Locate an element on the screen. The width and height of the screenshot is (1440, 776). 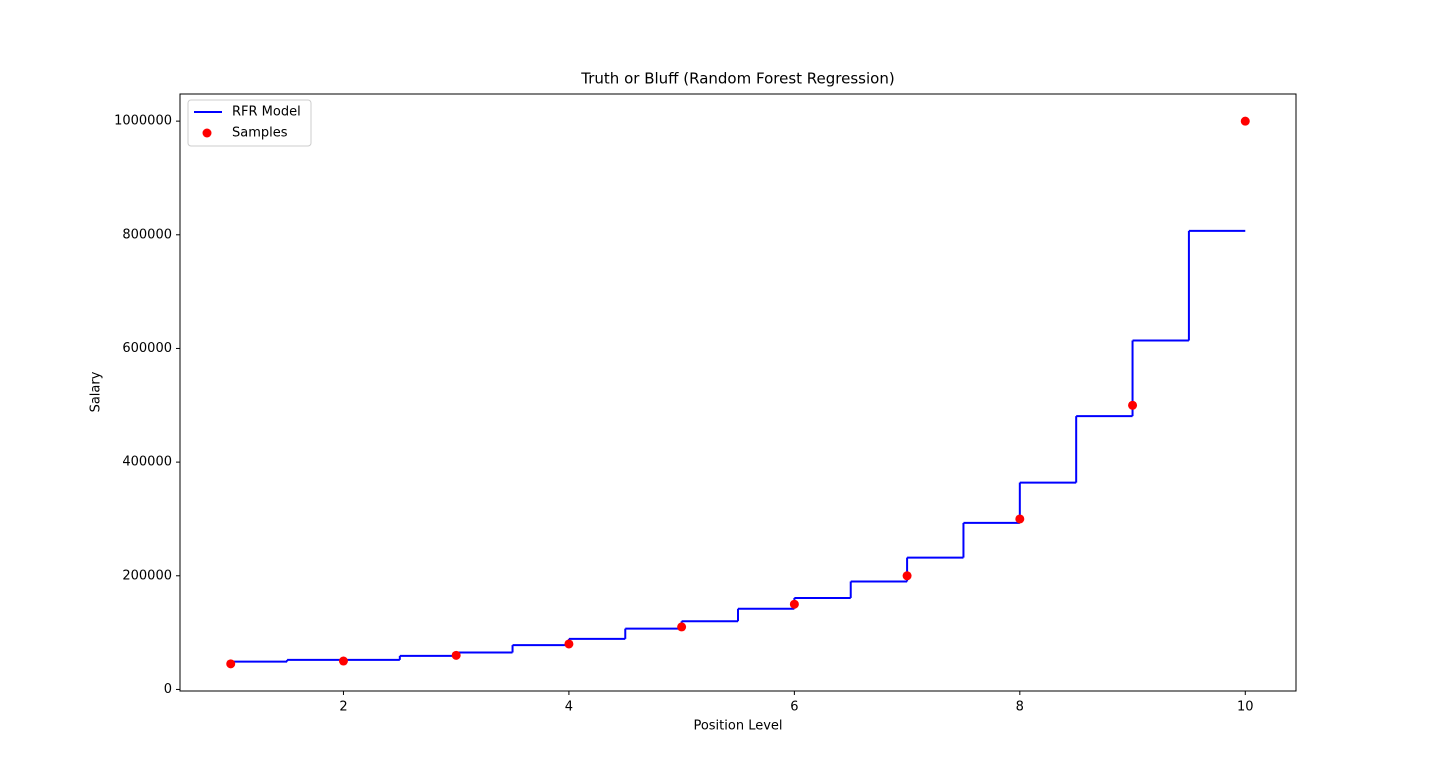
x-tick-label: 2 is located at coordinates (343, 707).